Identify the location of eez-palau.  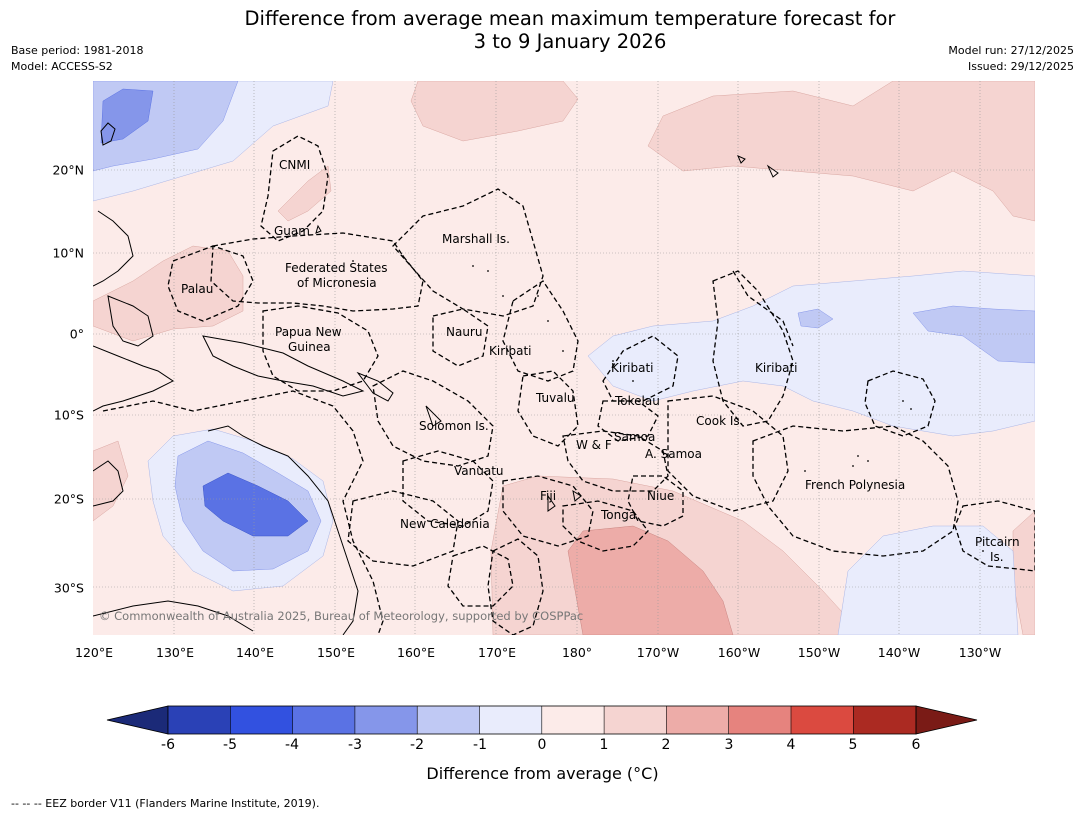
(210, 283).